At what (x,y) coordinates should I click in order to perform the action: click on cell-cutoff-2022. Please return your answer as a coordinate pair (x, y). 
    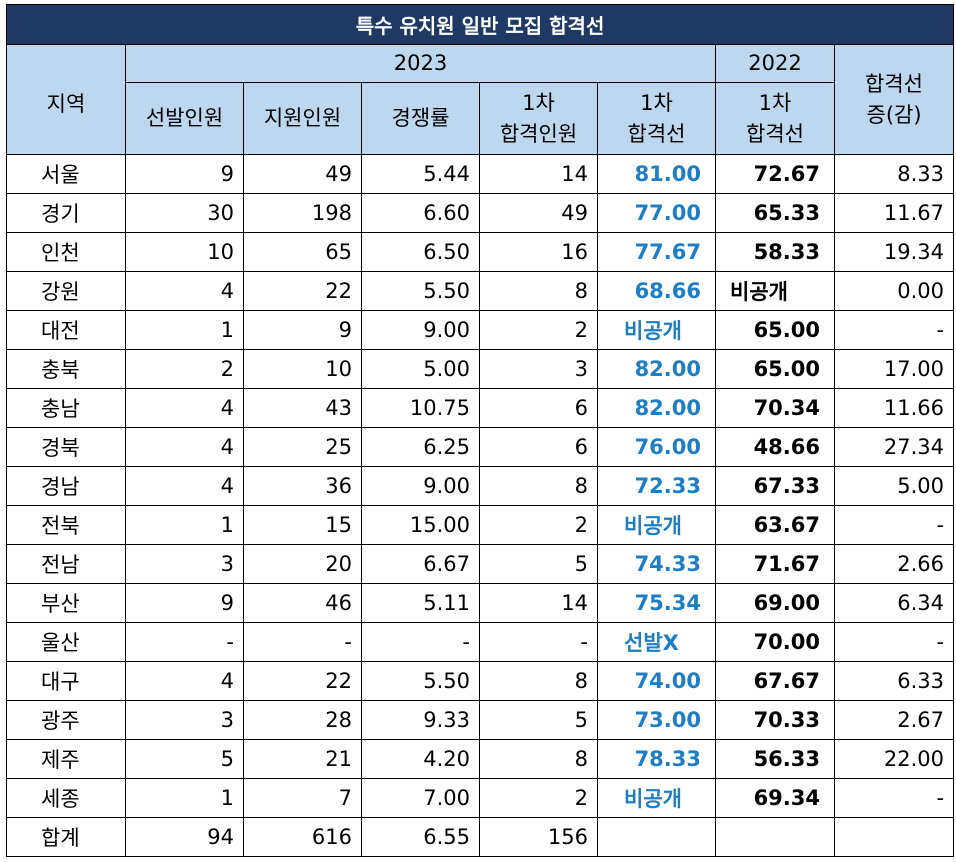
    Looking at the image, I should click on (775, 837).